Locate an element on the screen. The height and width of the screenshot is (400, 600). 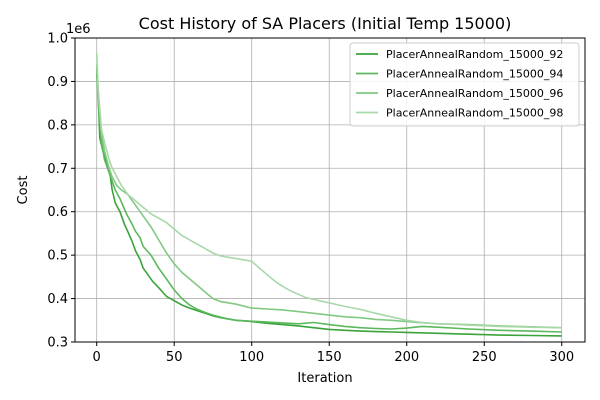
x-tick-label: 0 is located at coordinates (97, 357).